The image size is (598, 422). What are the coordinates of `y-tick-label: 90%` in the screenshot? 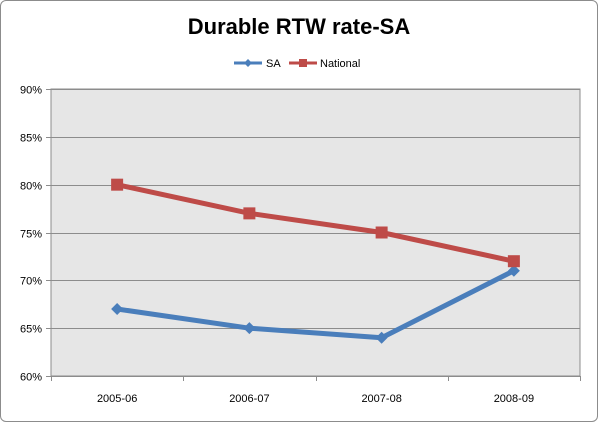 It's located at (31, 91).